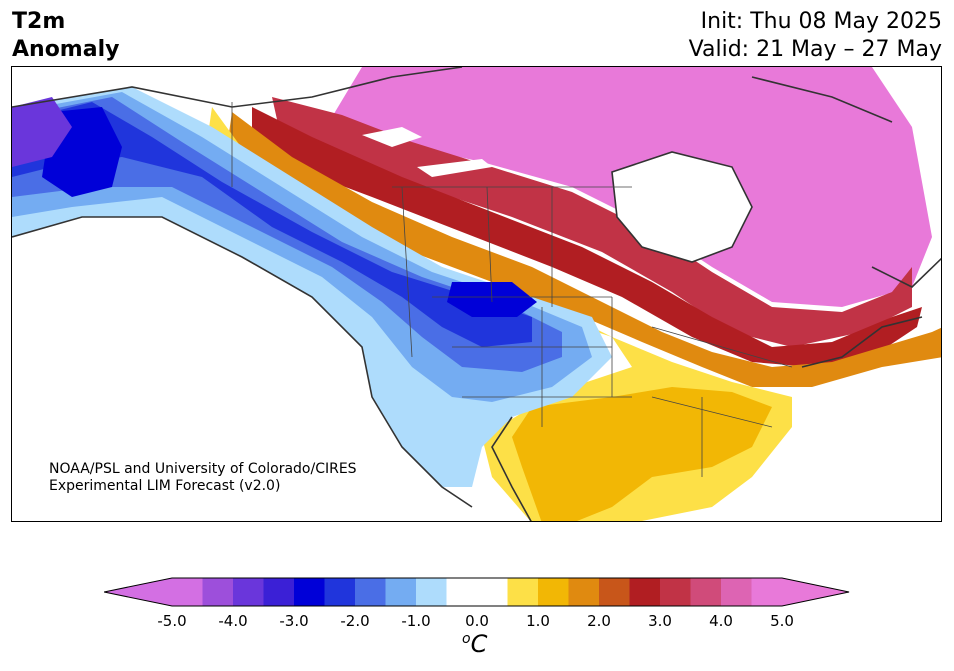 Image resolution: width=954 pixels, height=671 pixels. Describe the element at coordinates (816, 592) in the screenshot. I see `colorbar-extend-high` at that location.